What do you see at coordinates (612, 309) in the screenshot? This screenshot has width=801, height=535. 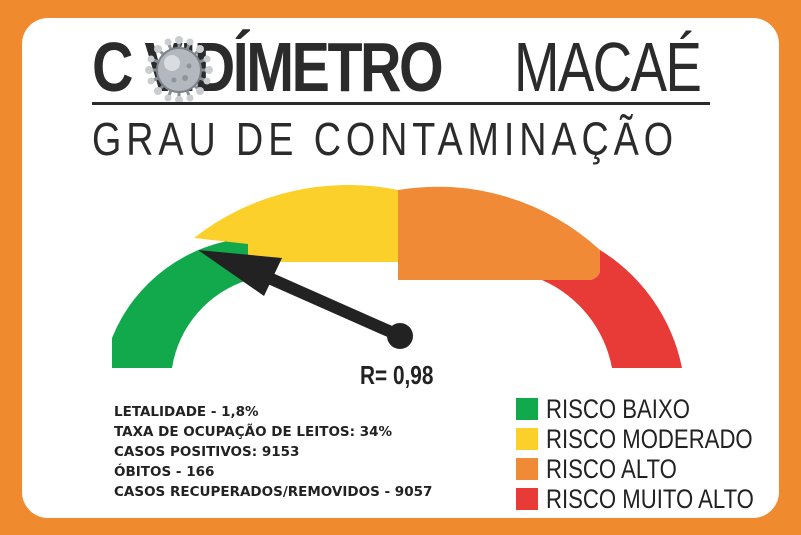 I see `gauge-segment-muito-alto` at bounding box center [612, 309].